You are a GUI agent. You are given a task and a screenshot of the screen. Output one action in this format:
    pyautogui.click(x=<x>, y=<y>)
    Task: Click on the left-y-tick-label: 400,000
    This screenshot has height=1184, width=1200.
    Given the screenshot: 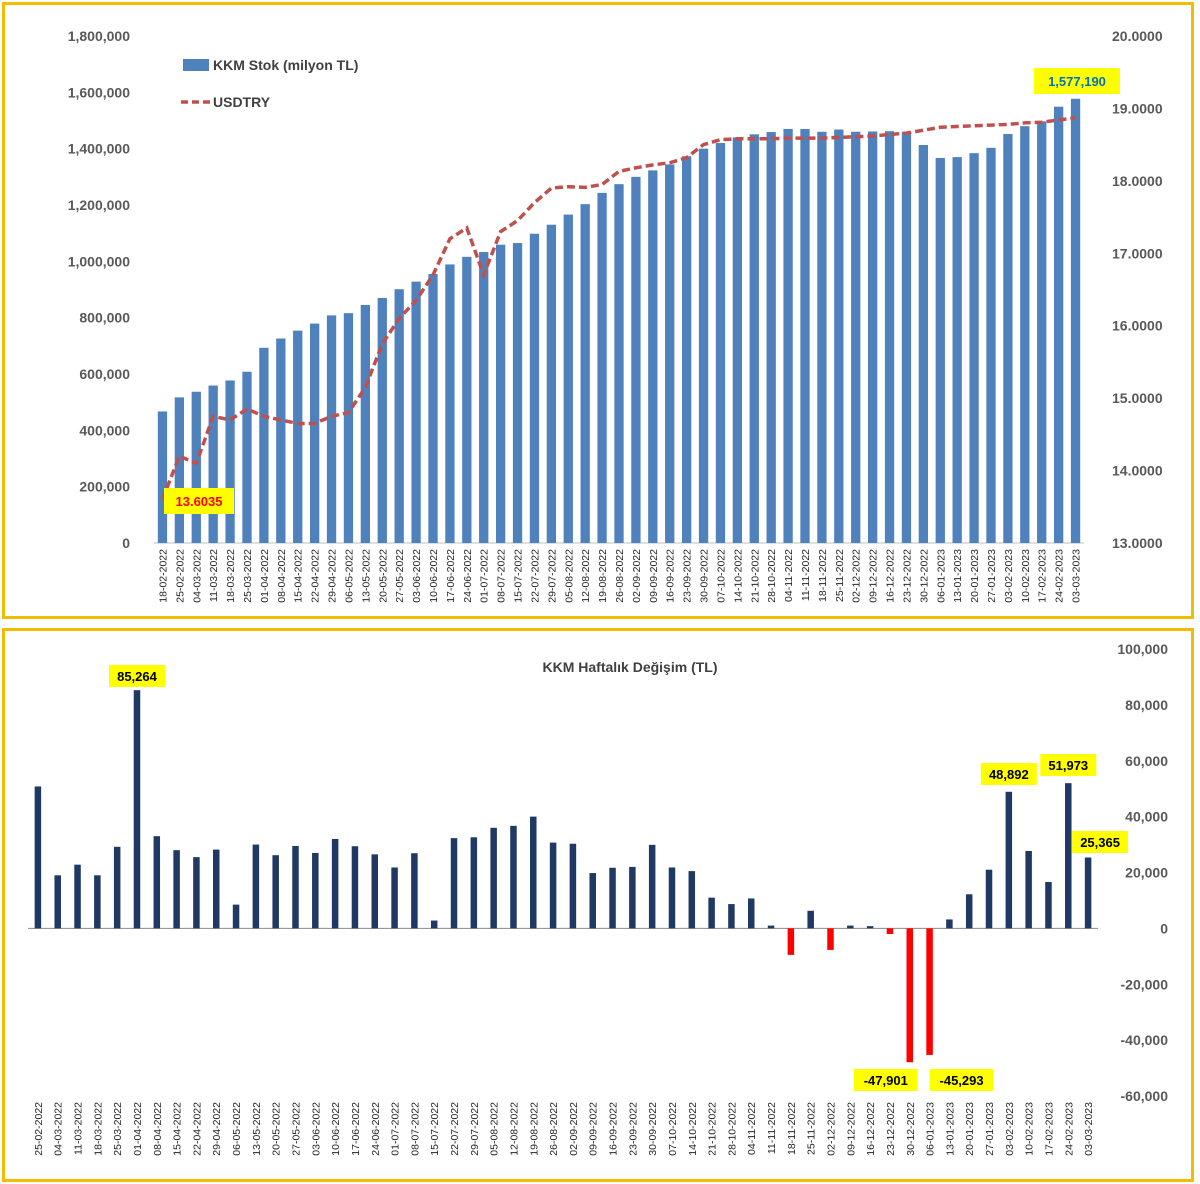 What is the action you would take?
    pyautogui.click(x=104, y=430)
    